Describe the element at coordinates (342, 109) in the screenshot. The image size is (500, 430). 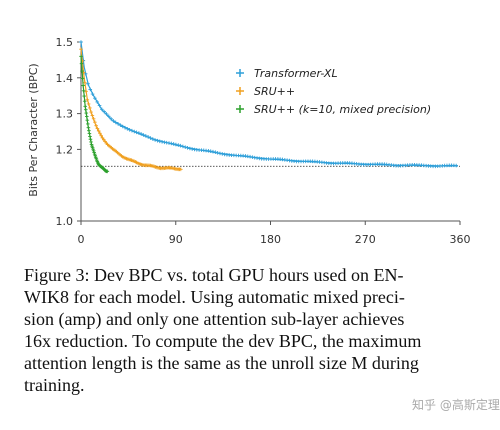
I see `legend-label: SRU++ (k=10, mixed precision)` at that location.